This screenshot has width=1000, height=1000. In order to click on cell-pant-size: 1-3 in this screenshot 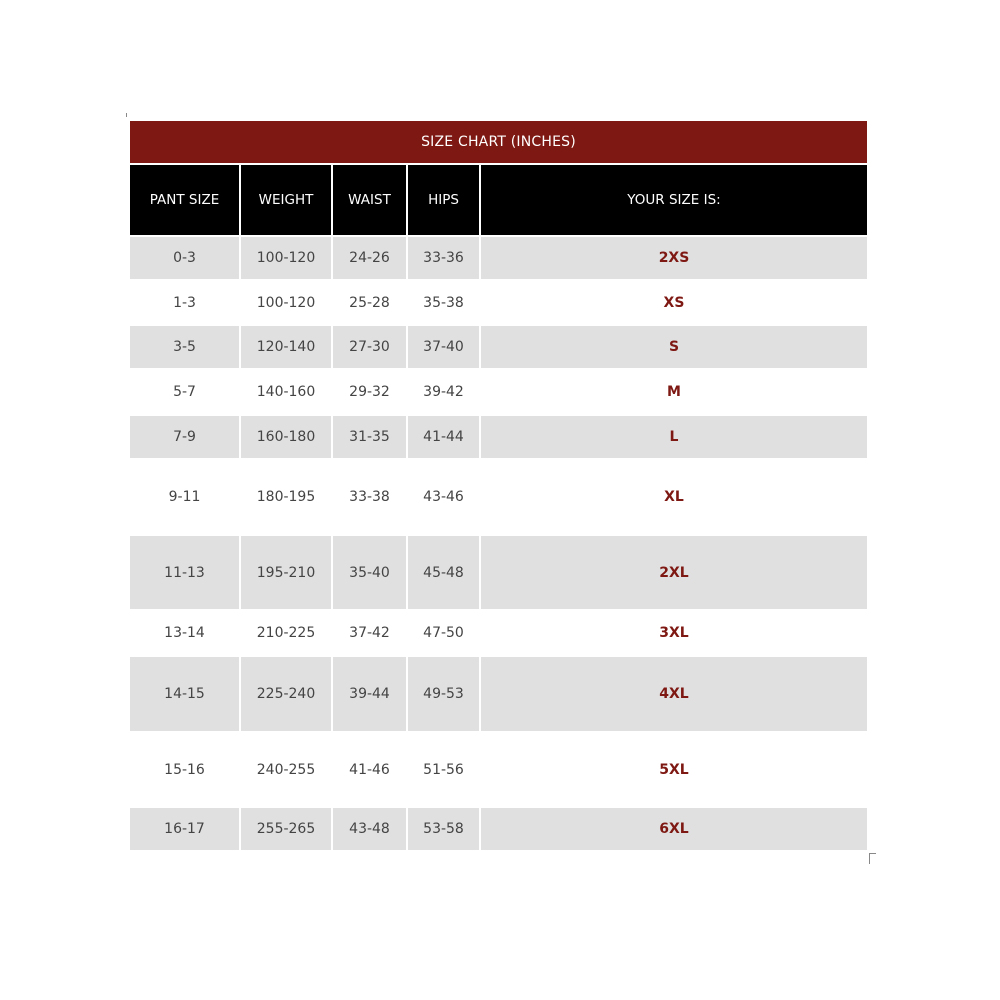, I will do `click(184, 302)`.